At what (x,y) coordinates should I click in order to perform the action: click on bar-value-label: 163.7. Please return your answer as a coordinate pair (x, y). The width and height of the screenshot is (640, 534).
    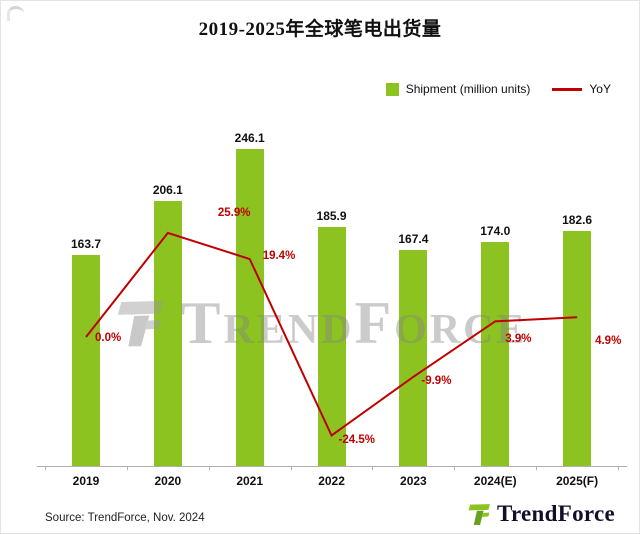
    Looking at the image, I should click on (86, 244).